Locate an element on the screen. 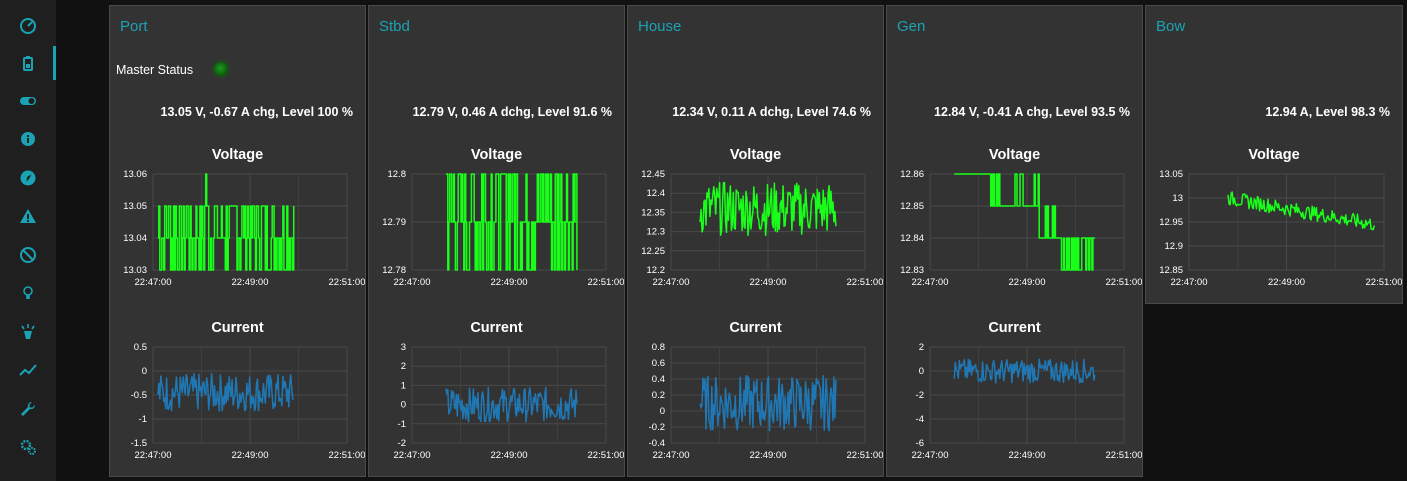 This screenshot has height=481, width=1407. card-title: House is located at coordinates (660, 26).